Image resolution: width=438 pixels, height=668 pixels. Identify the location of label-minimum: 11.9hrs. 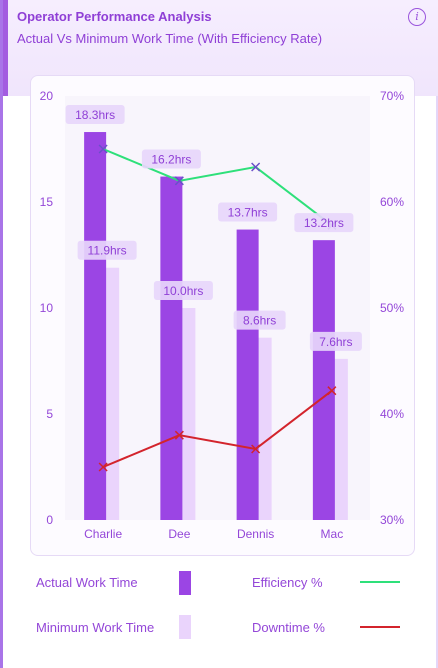
(107, 251).